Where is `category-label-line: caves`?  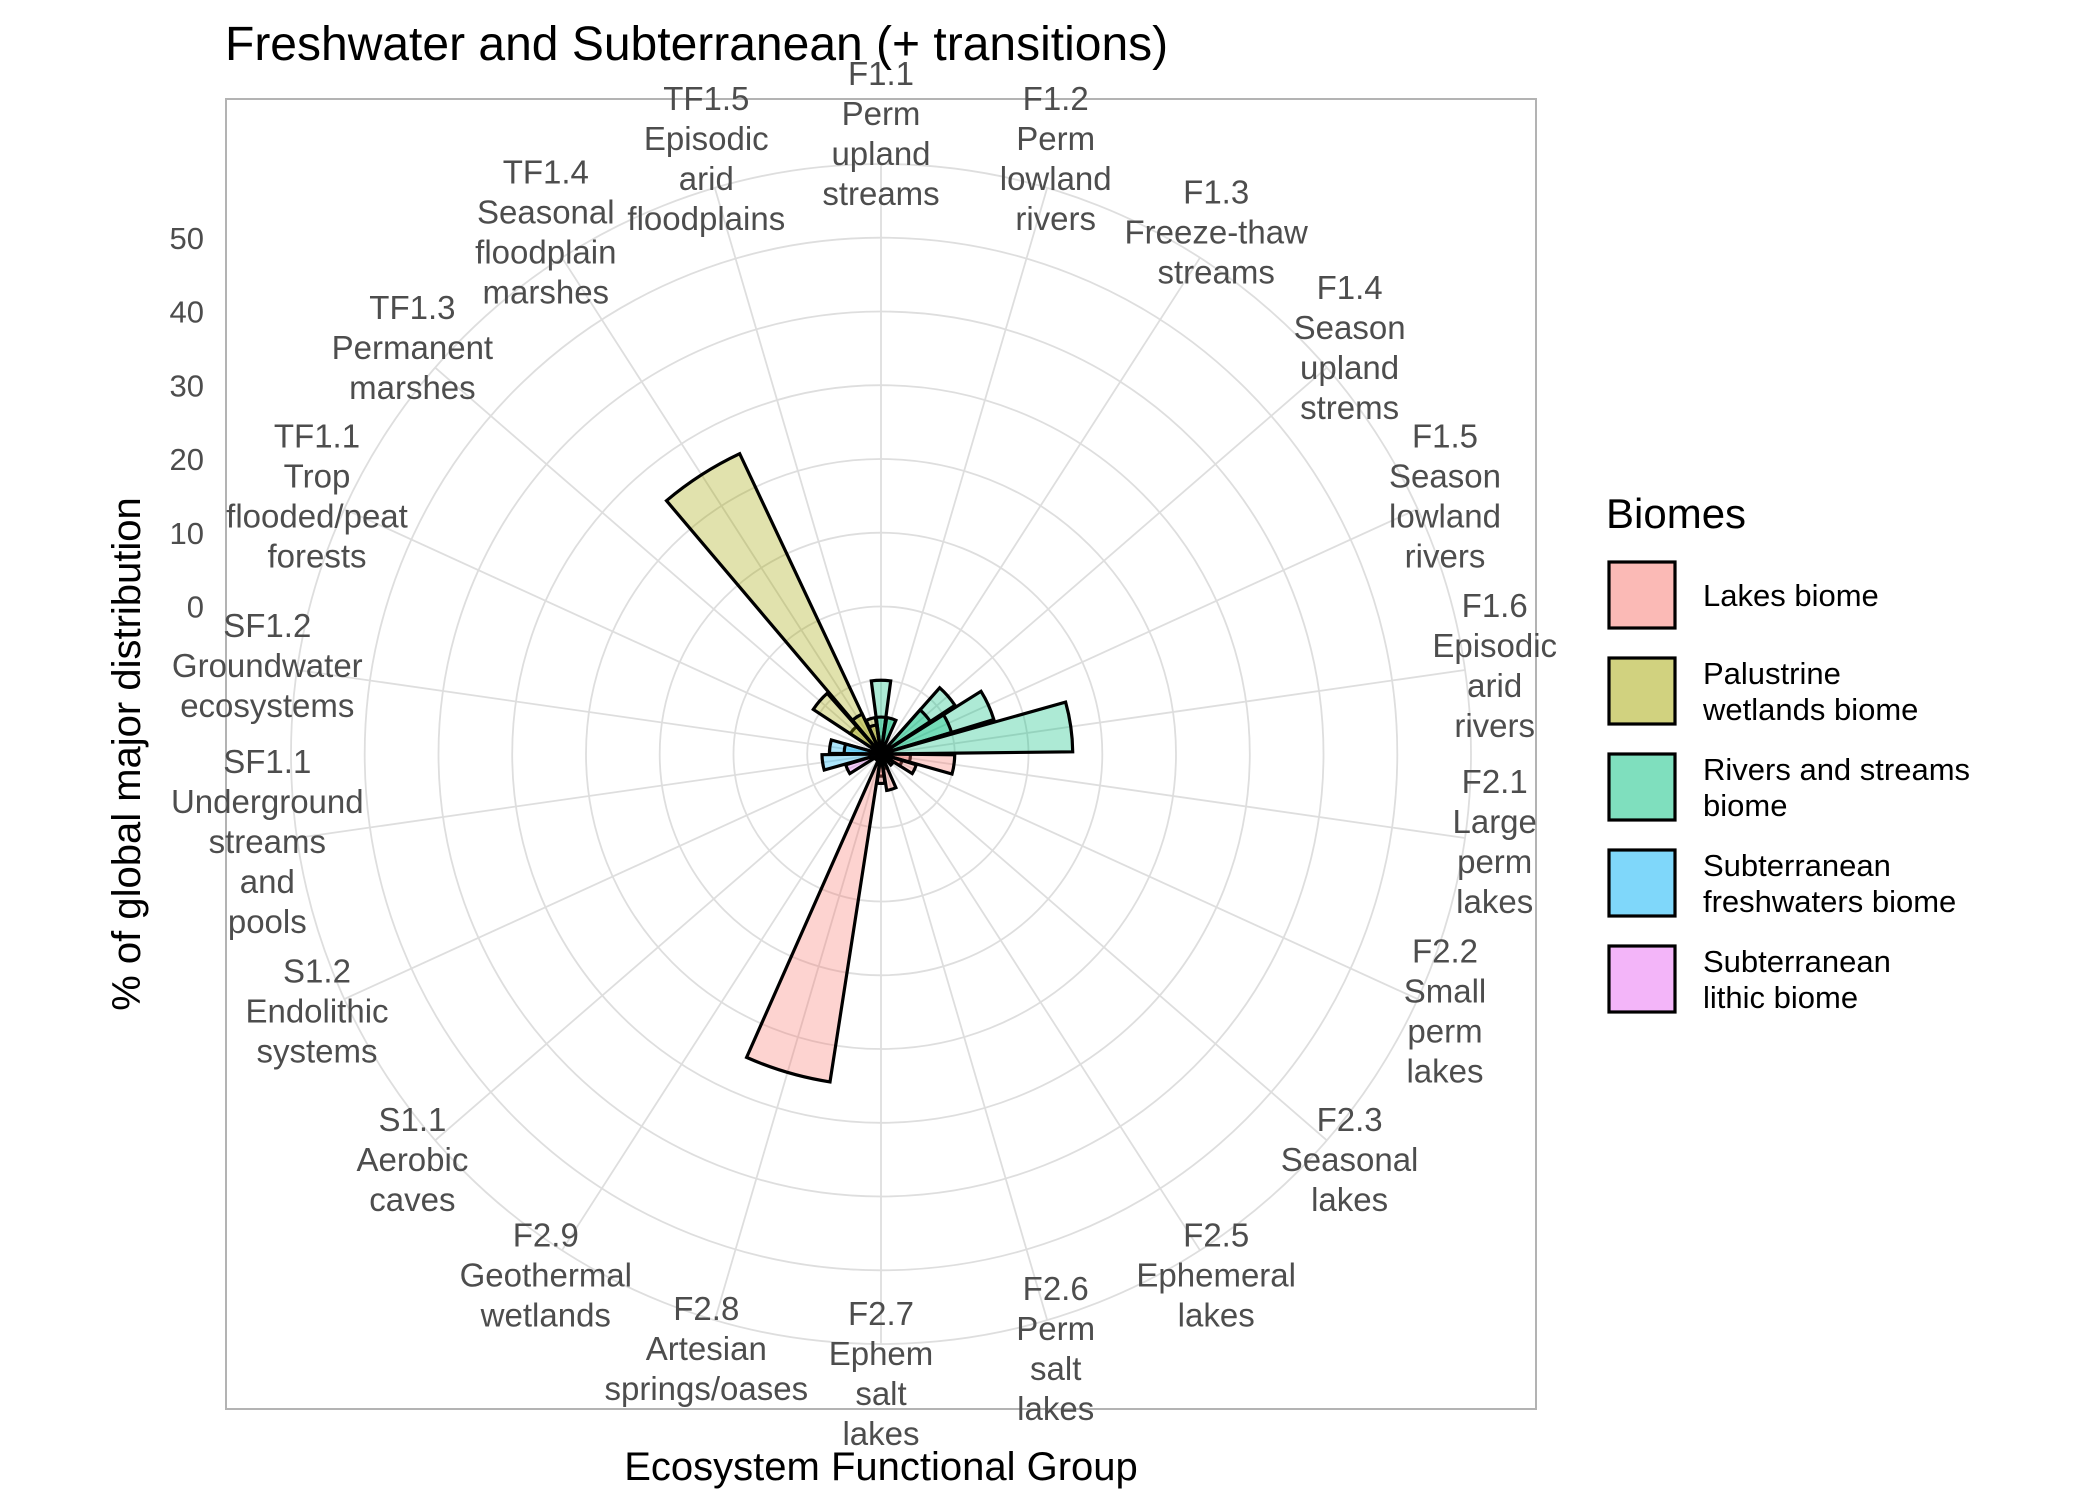 category-label-line: caves is located at coordinates (412, 1199).